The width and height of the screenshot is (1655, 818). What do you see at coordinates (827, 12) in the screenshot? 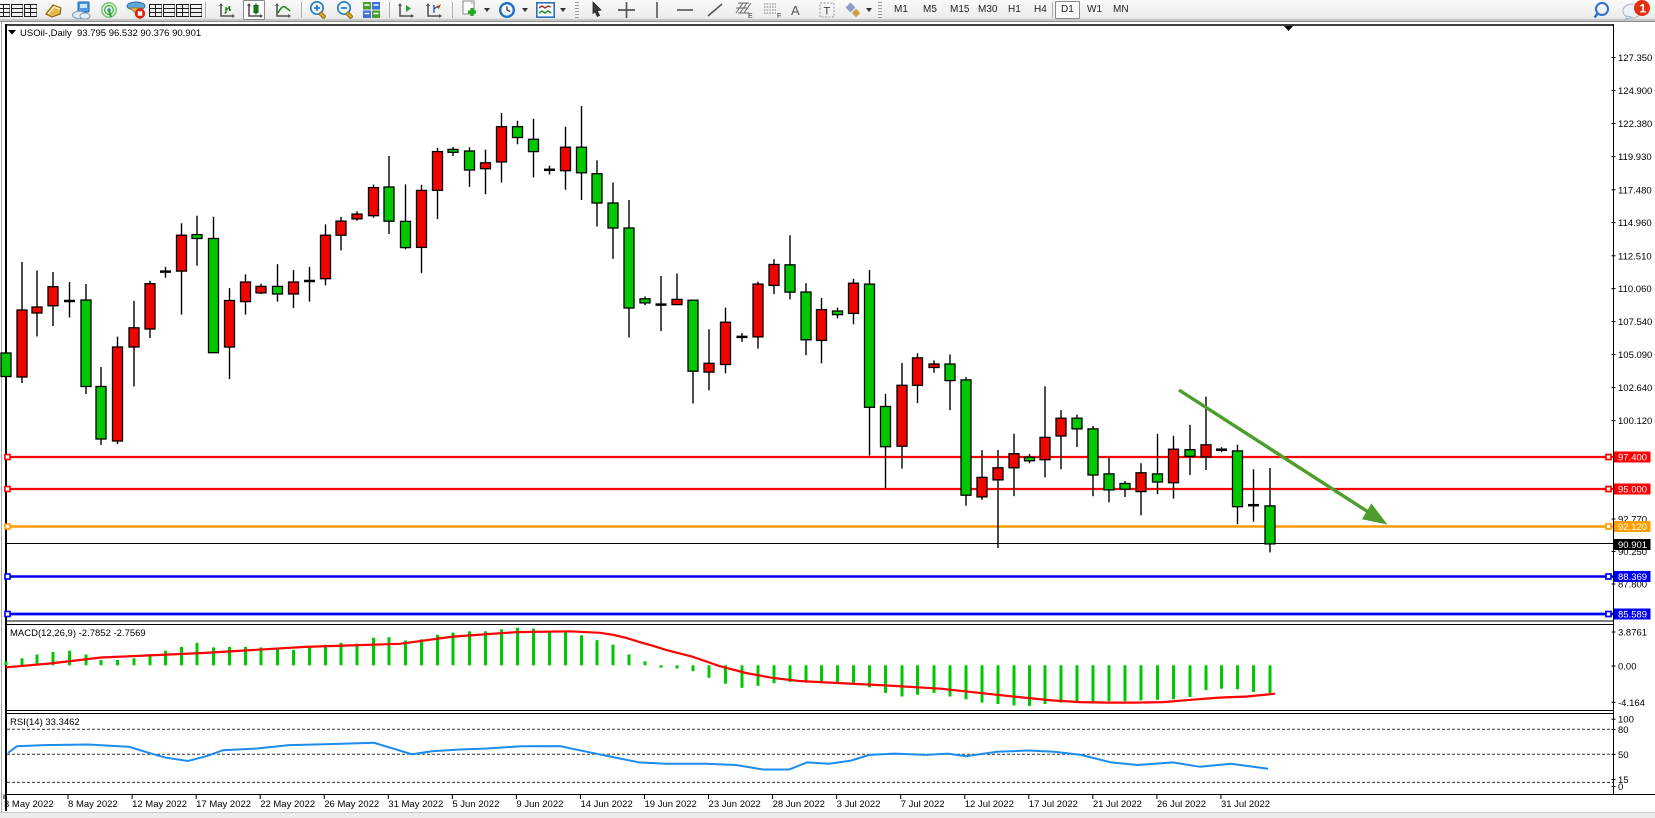
I see `svg-text: T` at bounding box center [827, 12].